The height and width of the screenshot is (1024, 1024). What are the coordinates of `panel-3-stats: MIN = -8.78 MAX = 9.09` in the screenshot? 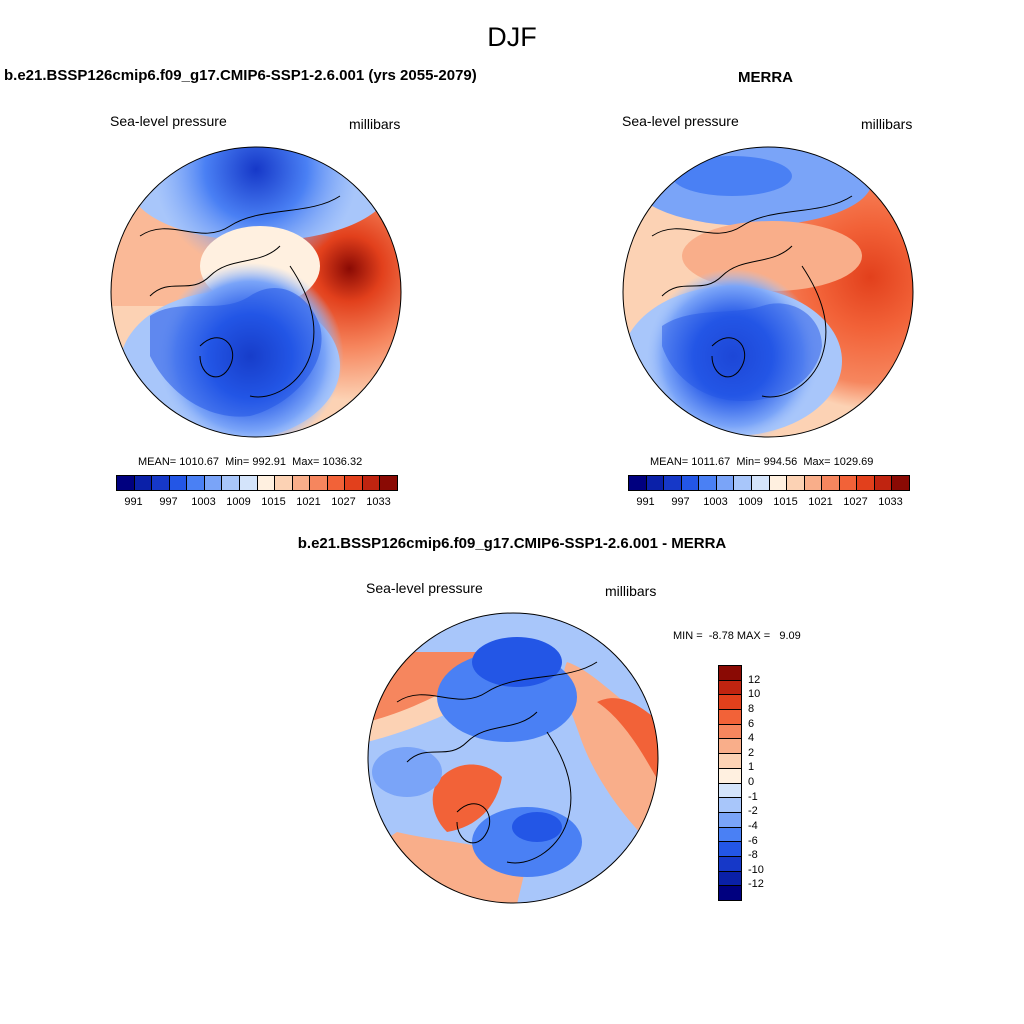 It's located at (737, 636).